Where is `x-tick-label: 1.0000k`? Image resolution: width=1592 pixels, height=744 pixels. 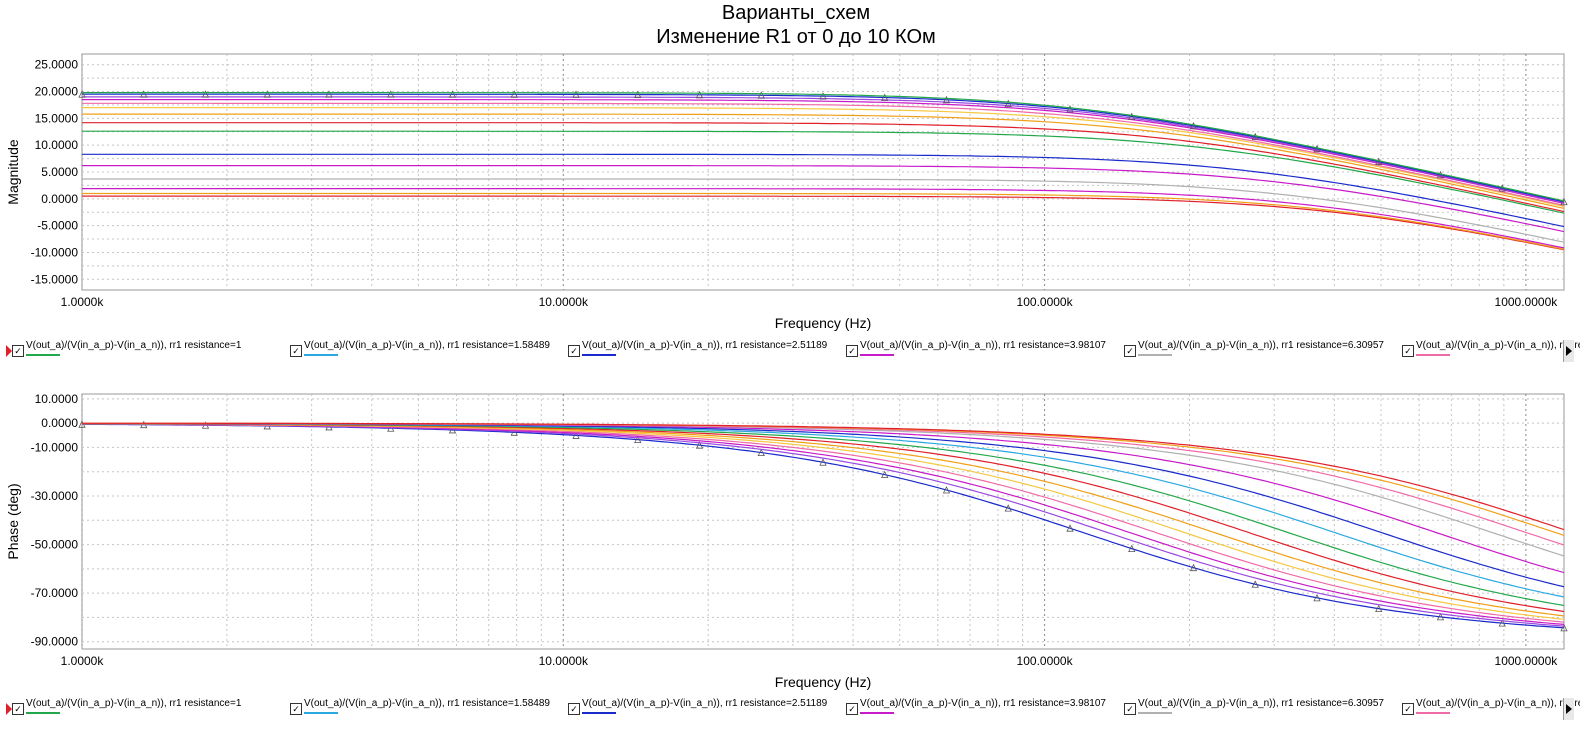 x-tick-label: 1.0000k is located at coordinates (83, 302).